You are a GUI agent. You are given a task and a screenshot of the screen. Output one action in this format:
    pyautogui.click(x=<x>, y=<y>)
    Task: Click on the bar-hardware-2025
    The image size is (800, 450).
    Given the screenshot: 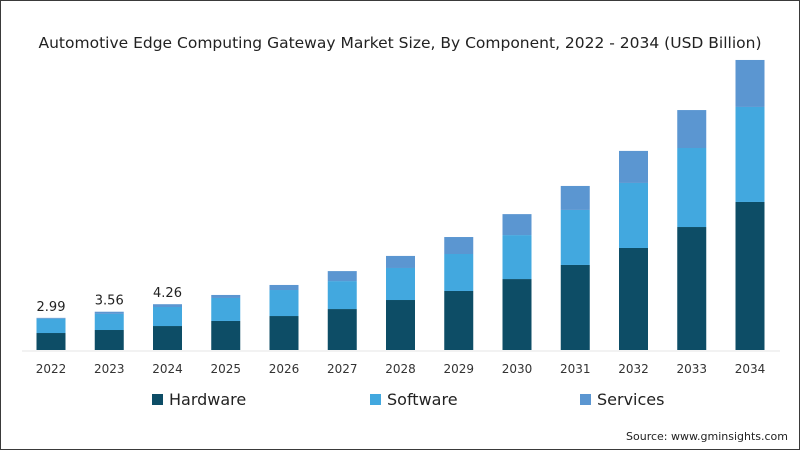 What is the action you would take?
    pyautogui.click(x=226, y=335)
    